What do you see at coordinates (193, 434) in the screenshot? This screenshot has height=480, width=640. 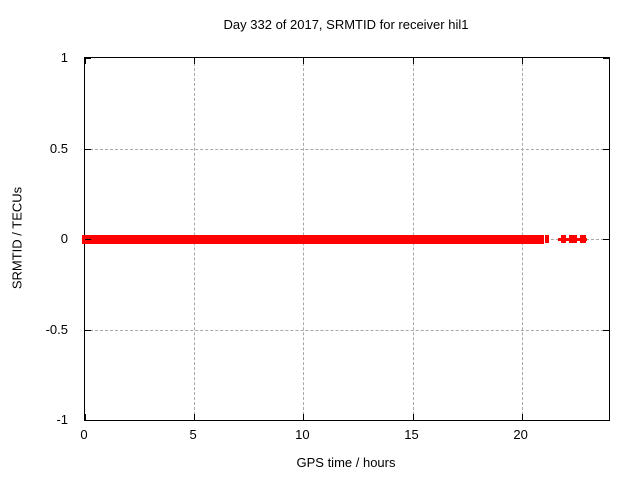 I see `x-tick-label: 5` at bounding box center [193, 434].